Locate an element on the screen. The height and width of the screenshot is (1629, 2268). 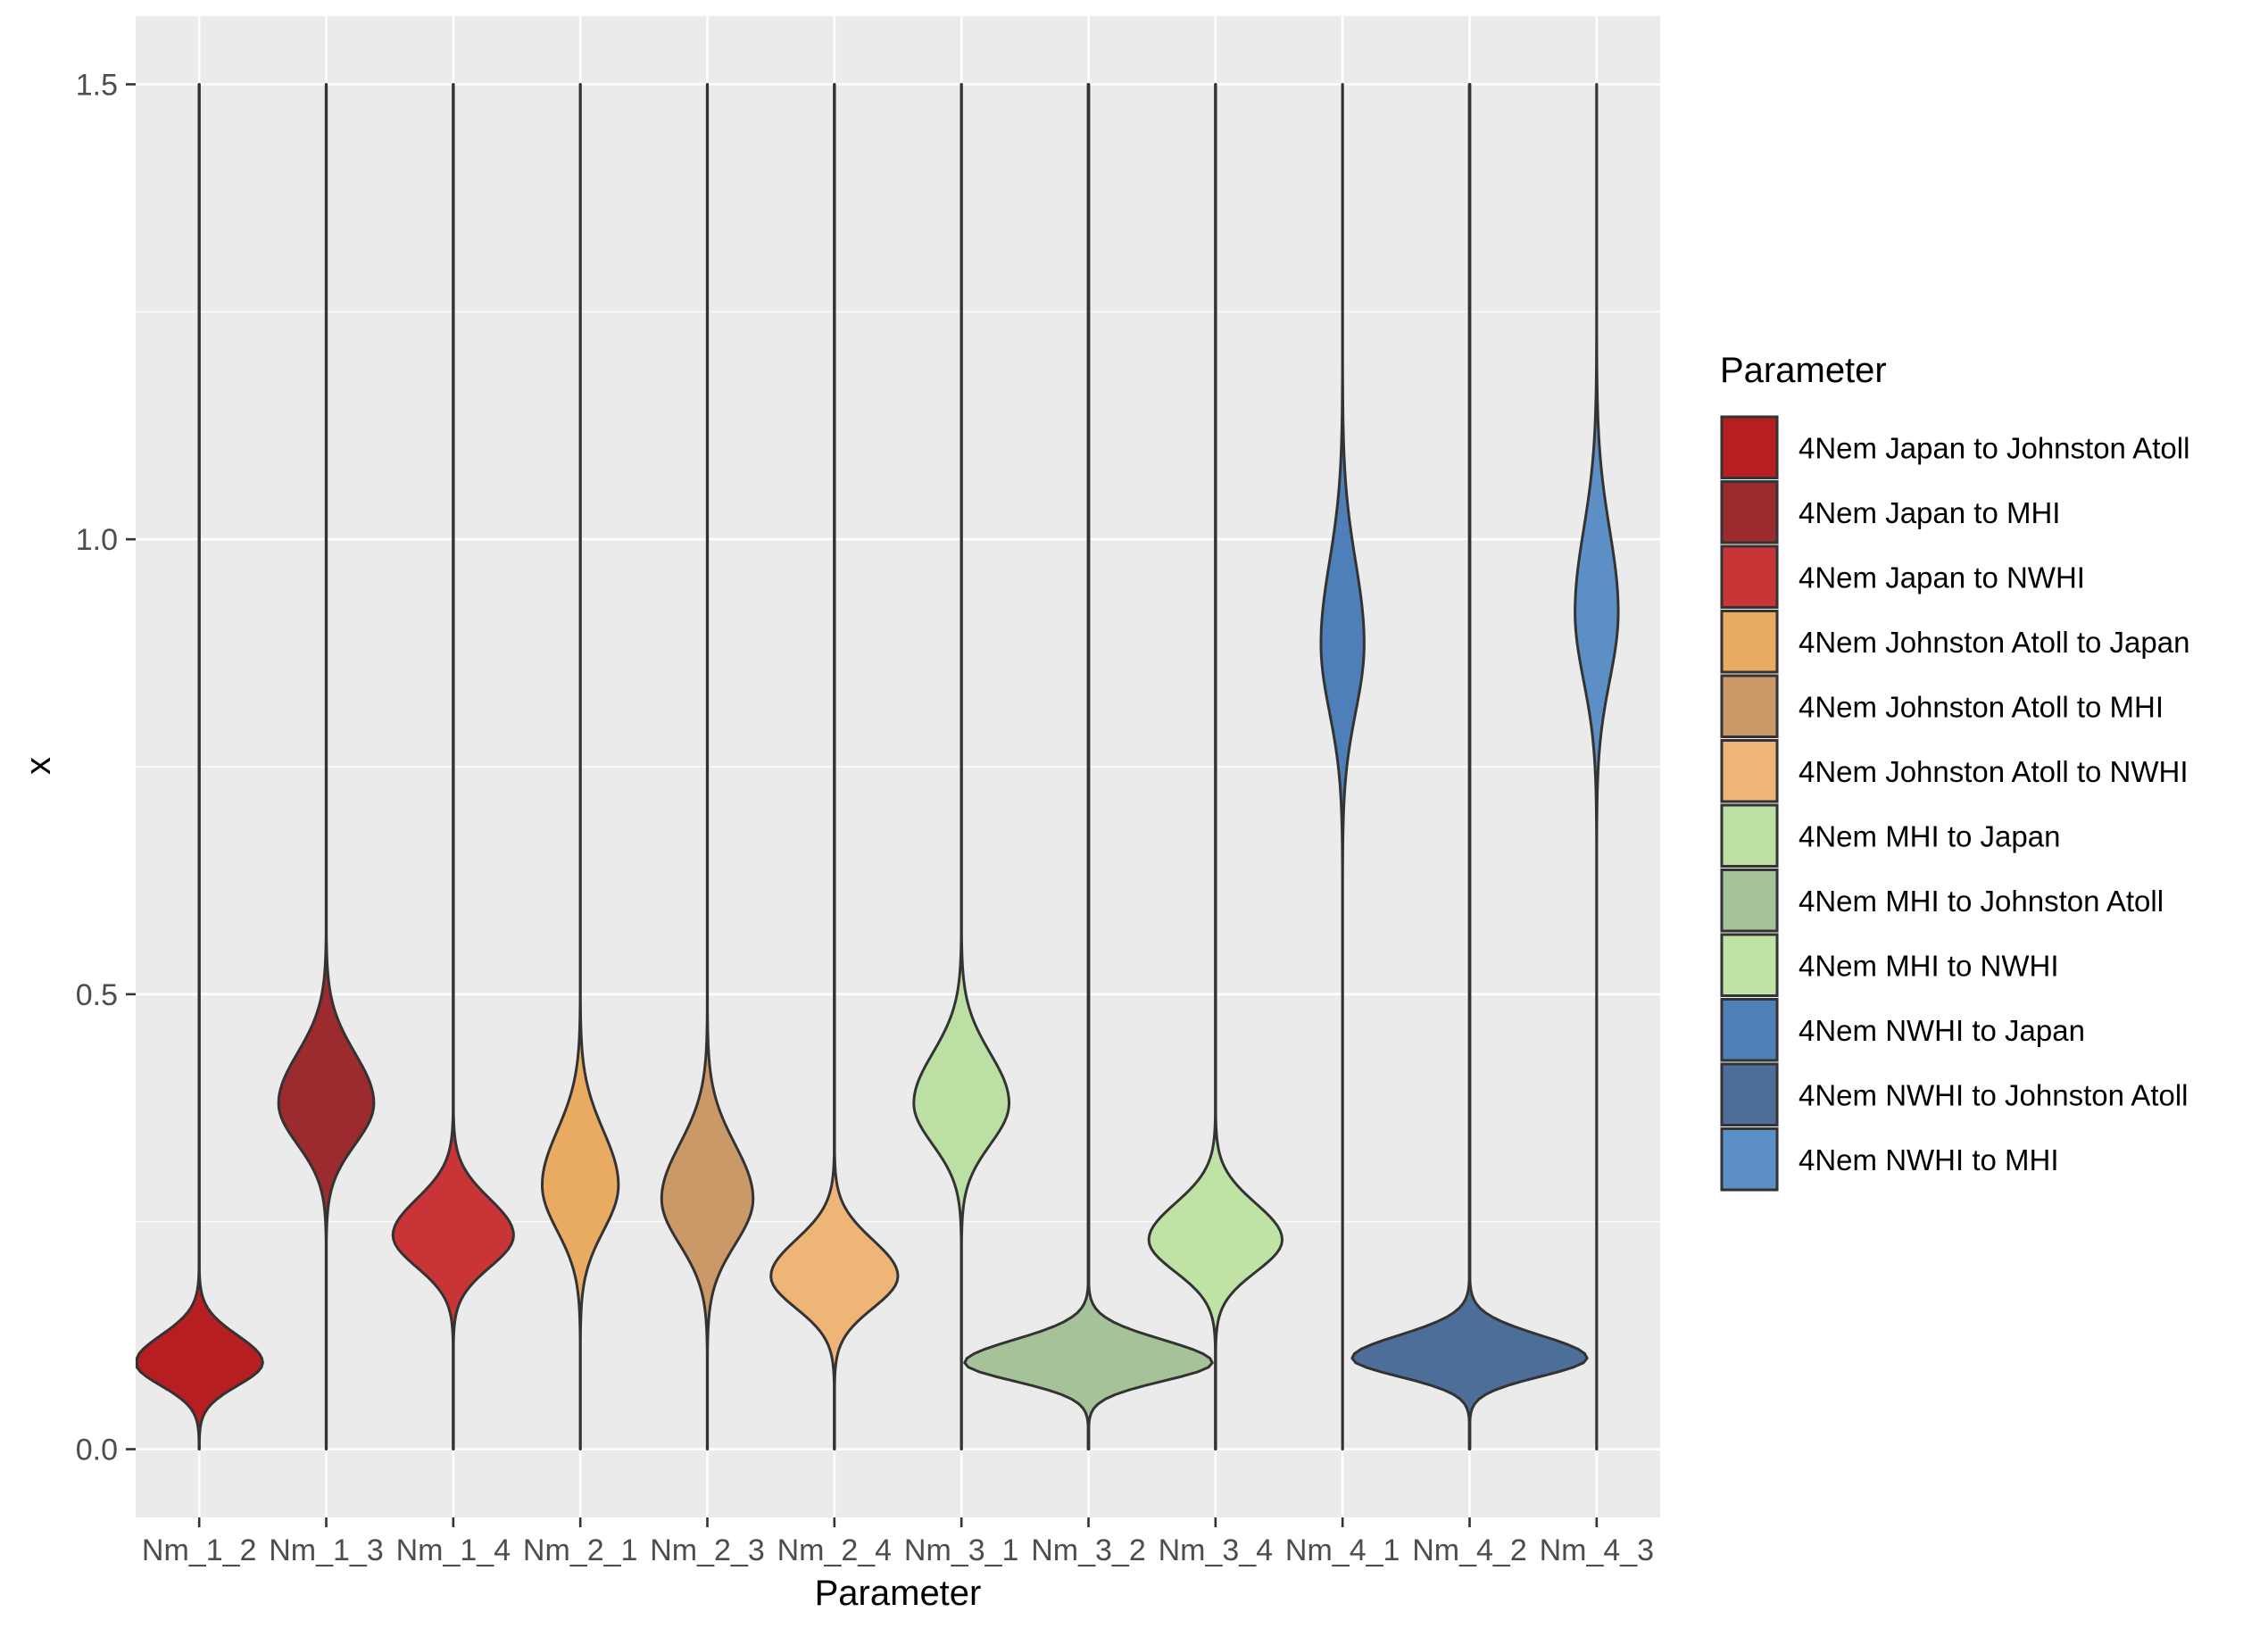
legend-label: 4Nem NWHI to Japan is located at coordinates (1942, 1030).